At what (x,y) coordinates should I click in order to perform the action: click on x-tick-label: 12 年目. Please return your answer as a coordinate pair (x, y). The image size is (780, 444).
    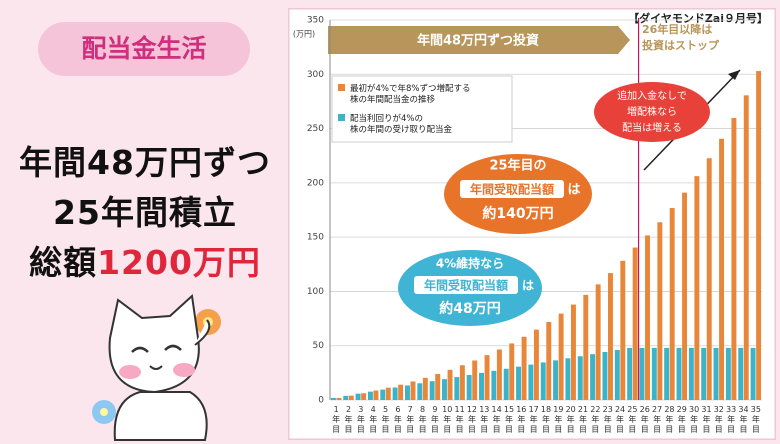
    Looking at the image, I should click on (472, 419).